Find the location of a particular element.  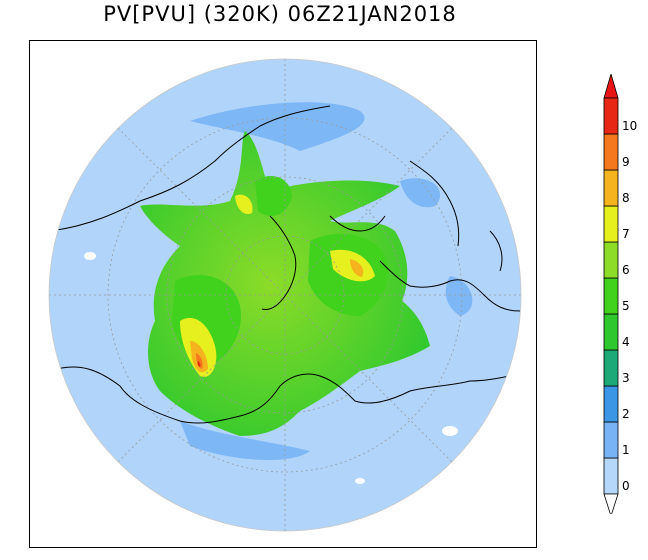

colorbar-label: 10 is located at coordinates (629, 126).